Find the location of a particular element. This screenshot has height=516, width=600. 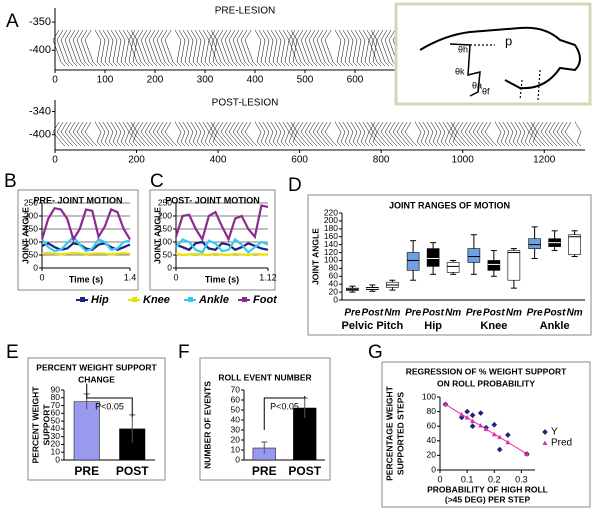

chart-title: REGRESSION OF % WEIGHT SUPPORT is located at coordinates (486, 371).